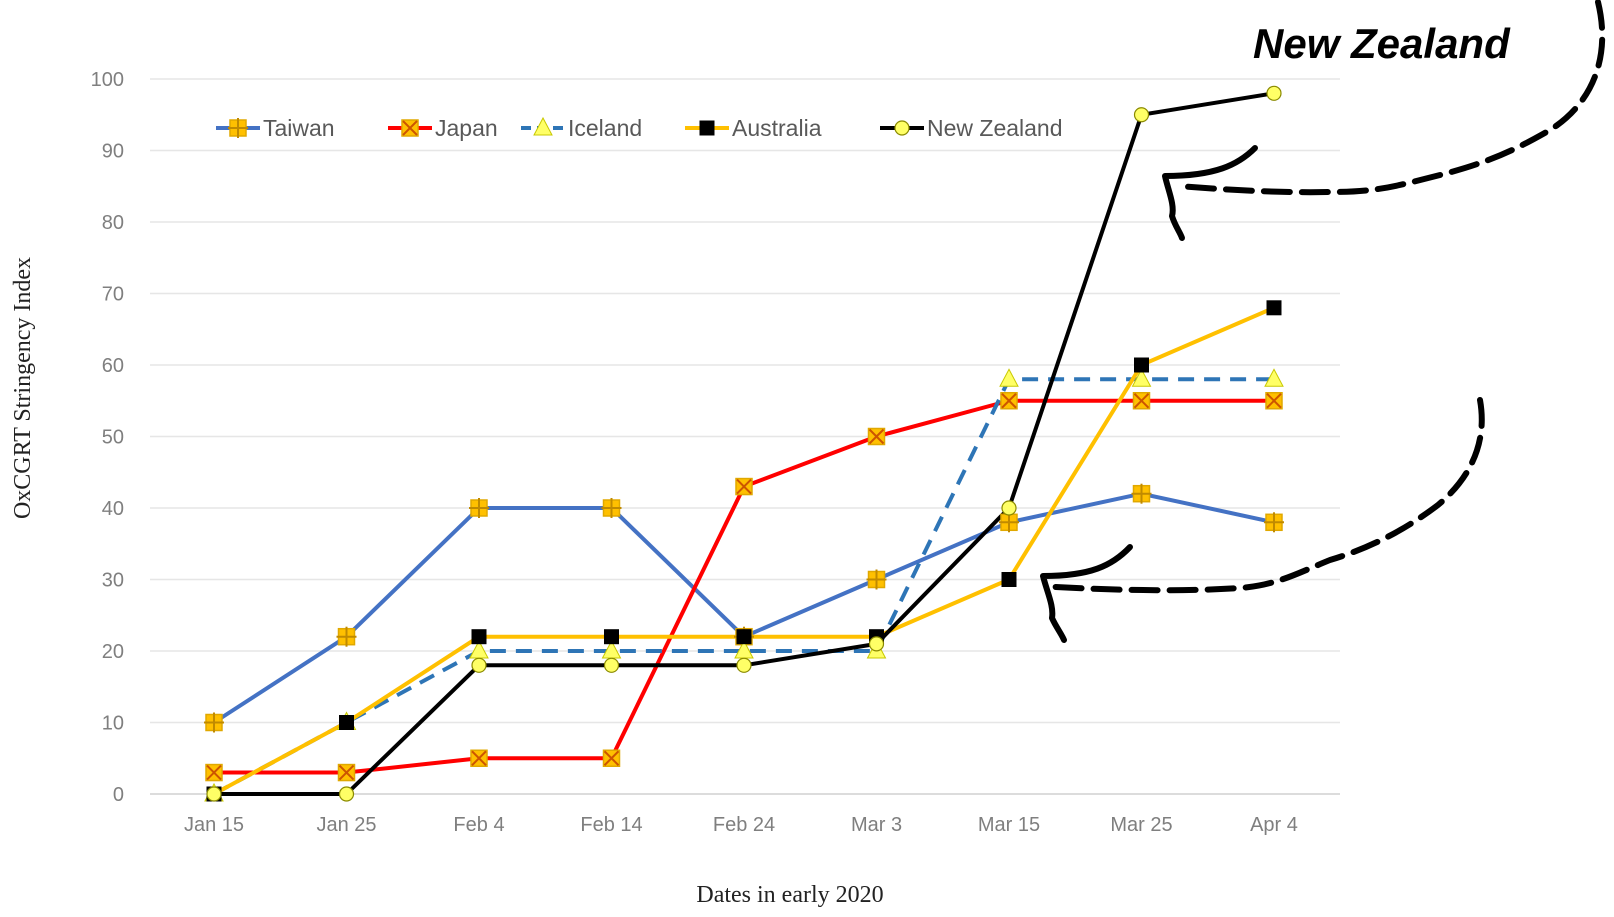  What do you see at coordinates (113, 438) in the screenshot?
I see `y-tick-label: 50` at bounding box center [113, 438].